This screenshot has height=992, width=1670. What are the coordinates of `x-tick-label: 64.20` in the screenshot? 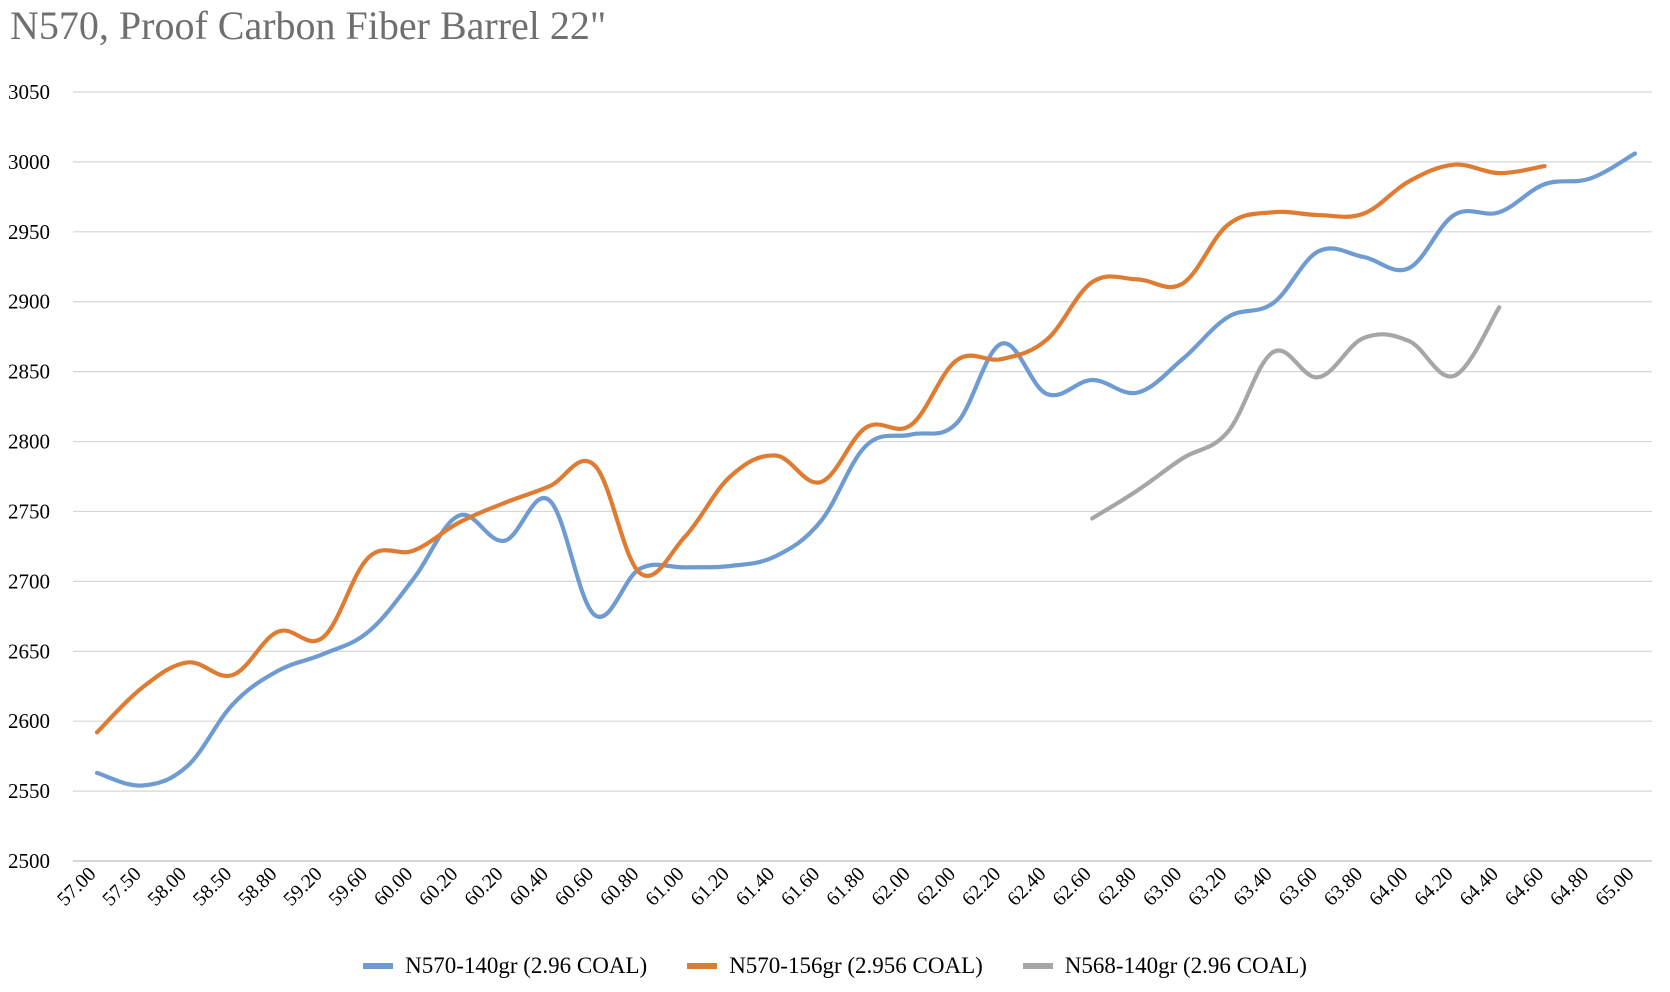 It's located at (1433, 886).